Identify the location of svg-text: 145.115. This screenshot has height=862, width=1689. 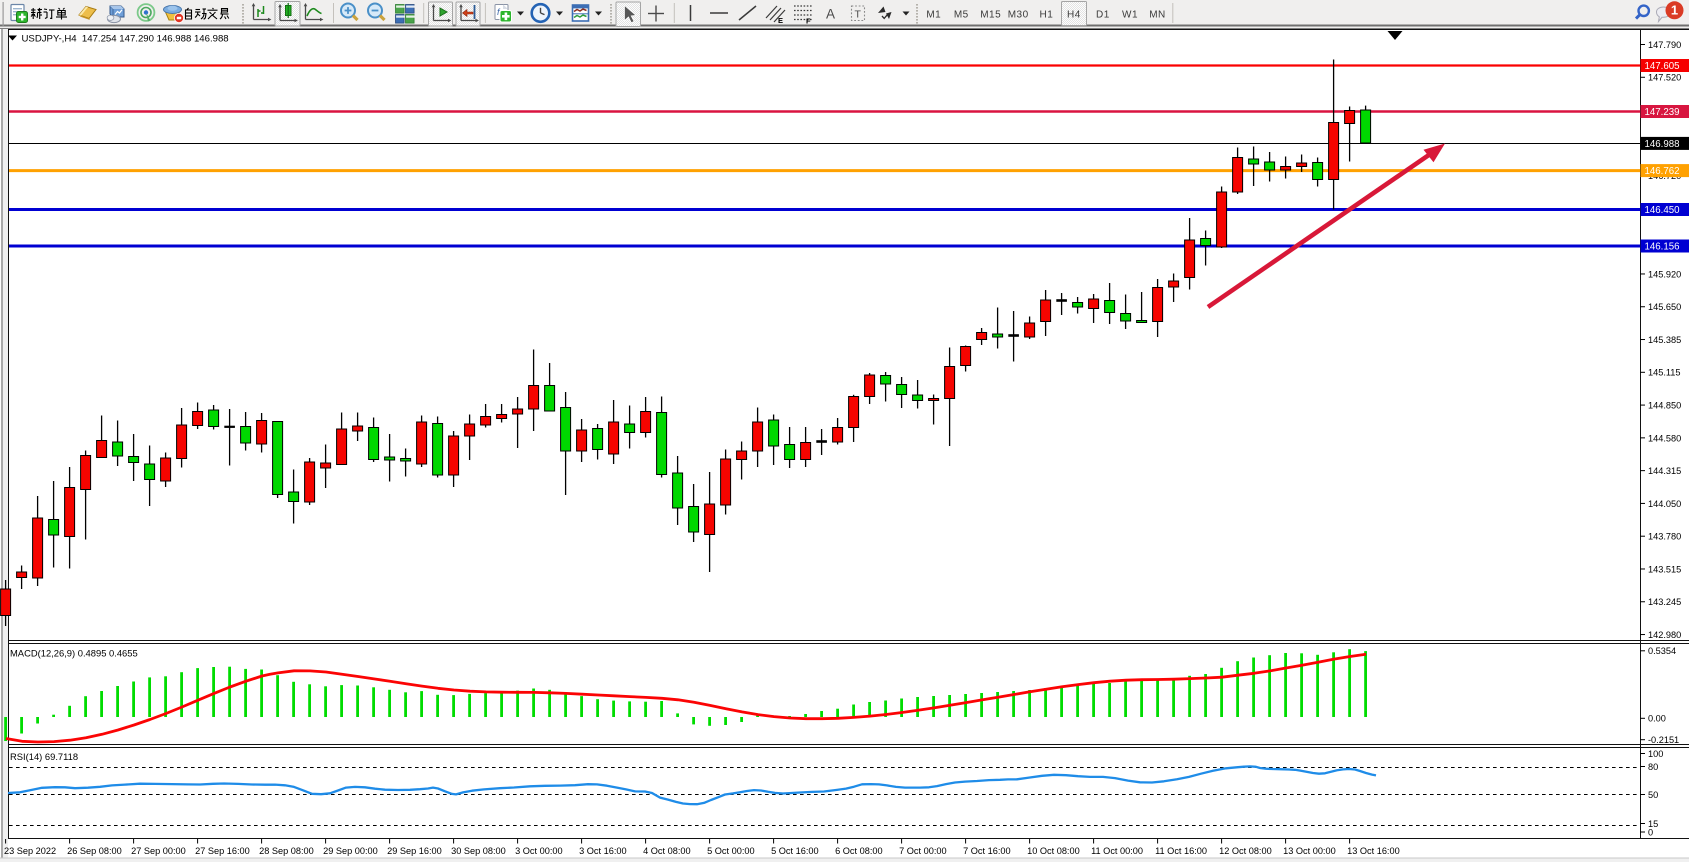
(1664, 373).